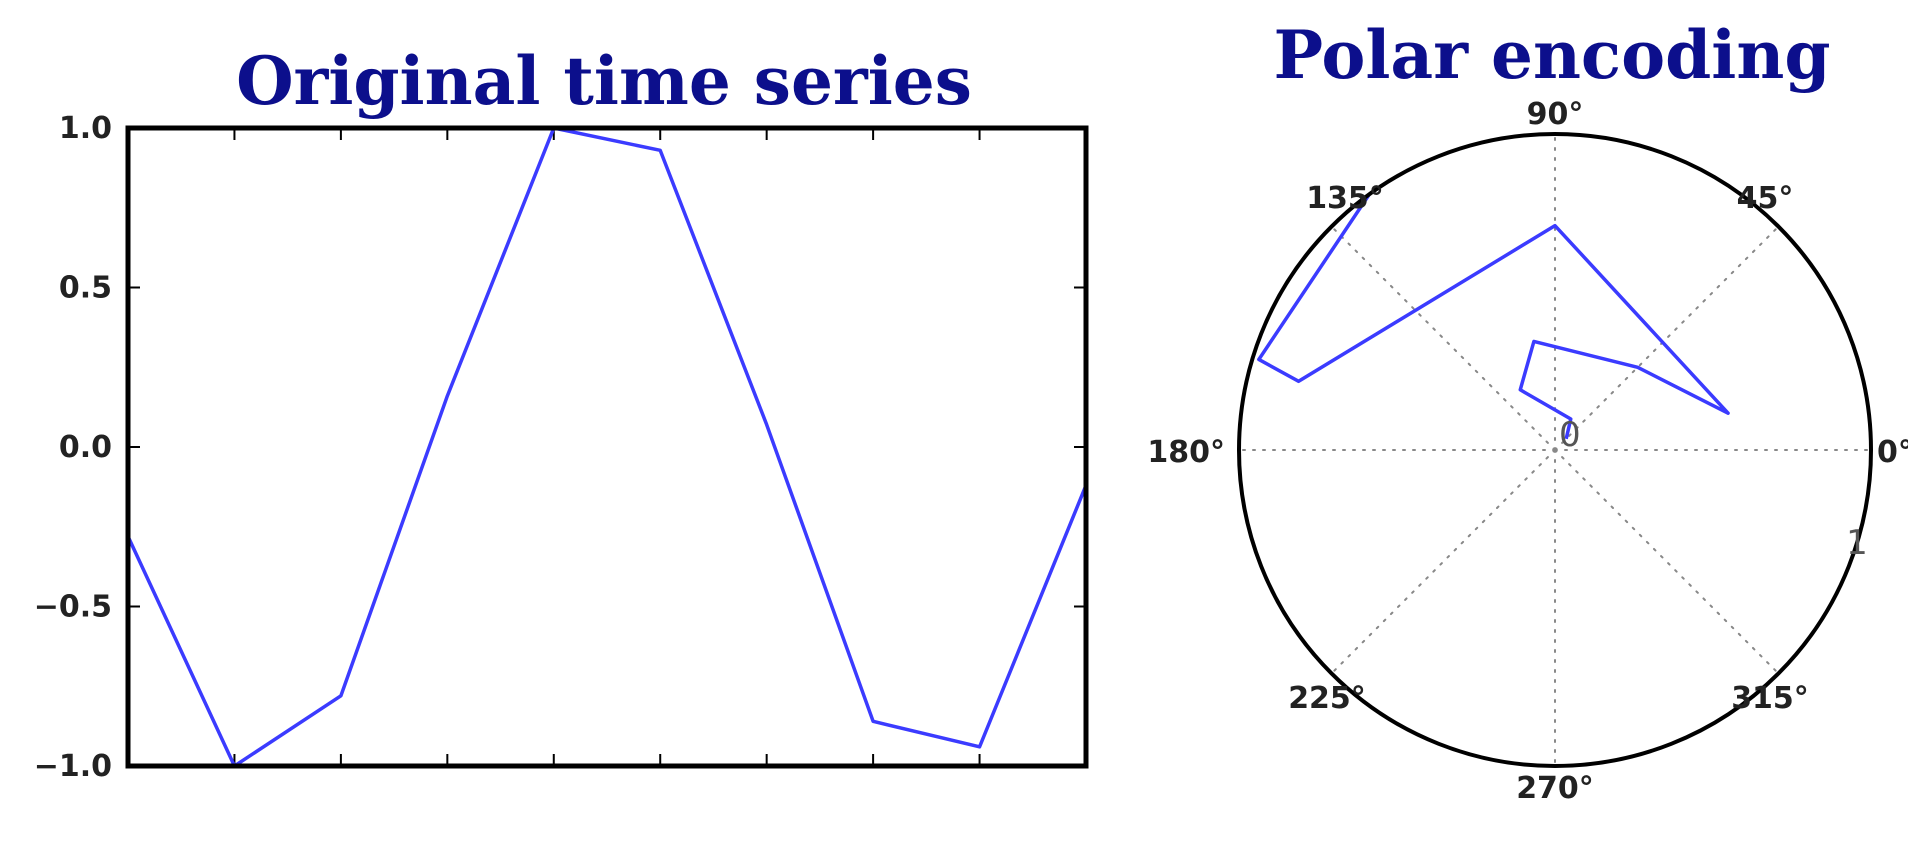 The image size is (1908, 853). What do you see at coordinates (1857, 543) in the screenshot?
I see `polar-radial-label-1: 1` at bounding box center [1857, 543].